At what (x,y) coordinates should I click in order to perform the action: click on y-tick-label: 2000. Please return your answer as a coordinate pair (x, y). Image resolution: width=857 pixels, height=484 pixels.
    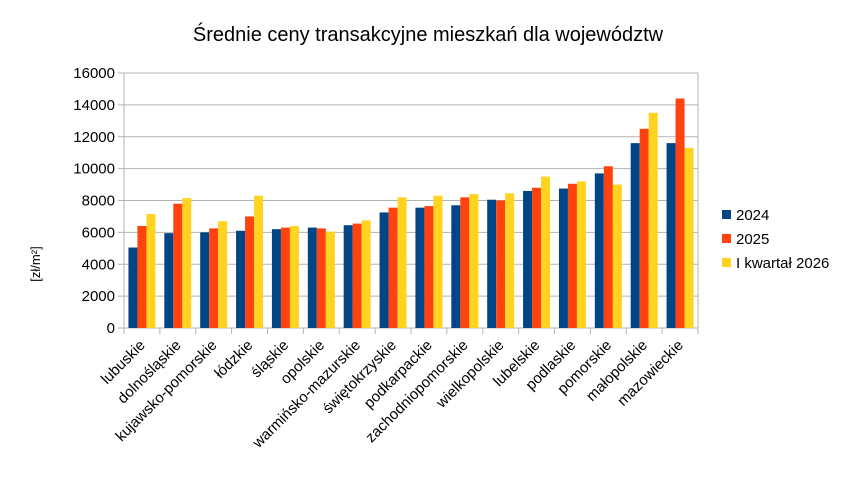
    Looking at the image, I should click on (98, 296).